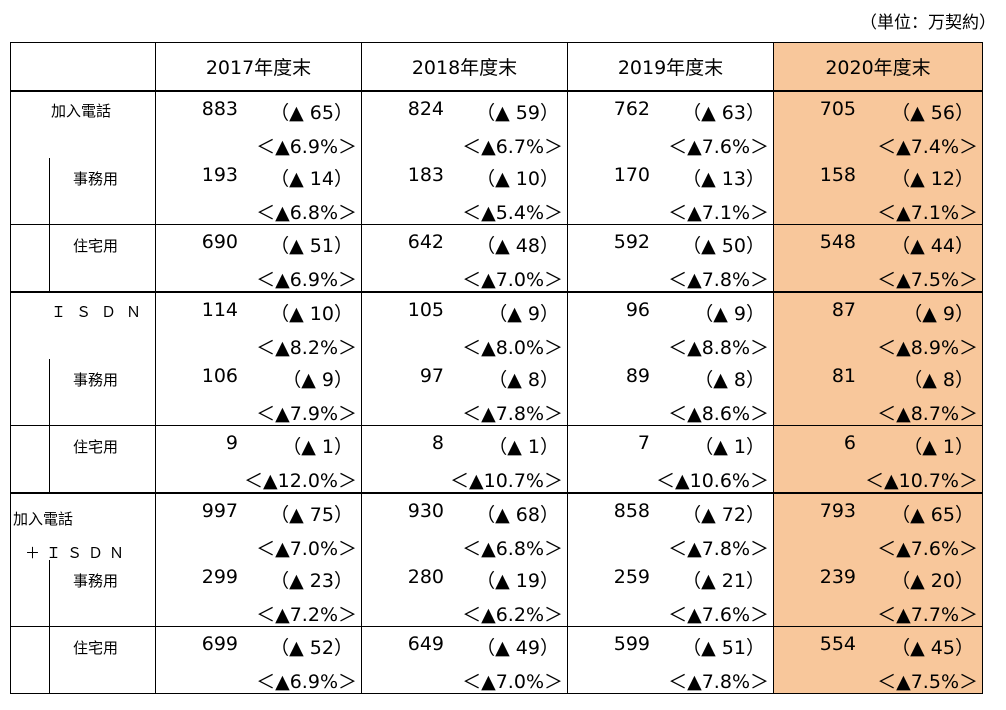 The height and width of the screenshot is (710, 1006). Describe the element at coordinates (300, 481) in the screenshot. I see `change-percent: ＜▲12.0%＞` at that location.